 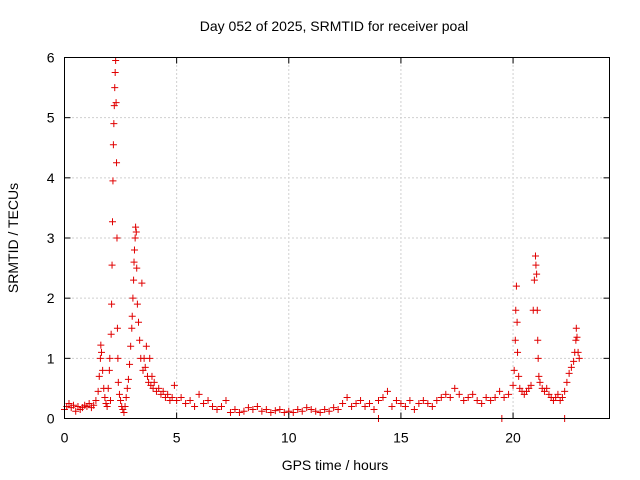 What do you see at coordinates (13, 238) in the screenshot?
I see `y-axis-label: SRMTID / TECUs` at bounding box center [13, 238].